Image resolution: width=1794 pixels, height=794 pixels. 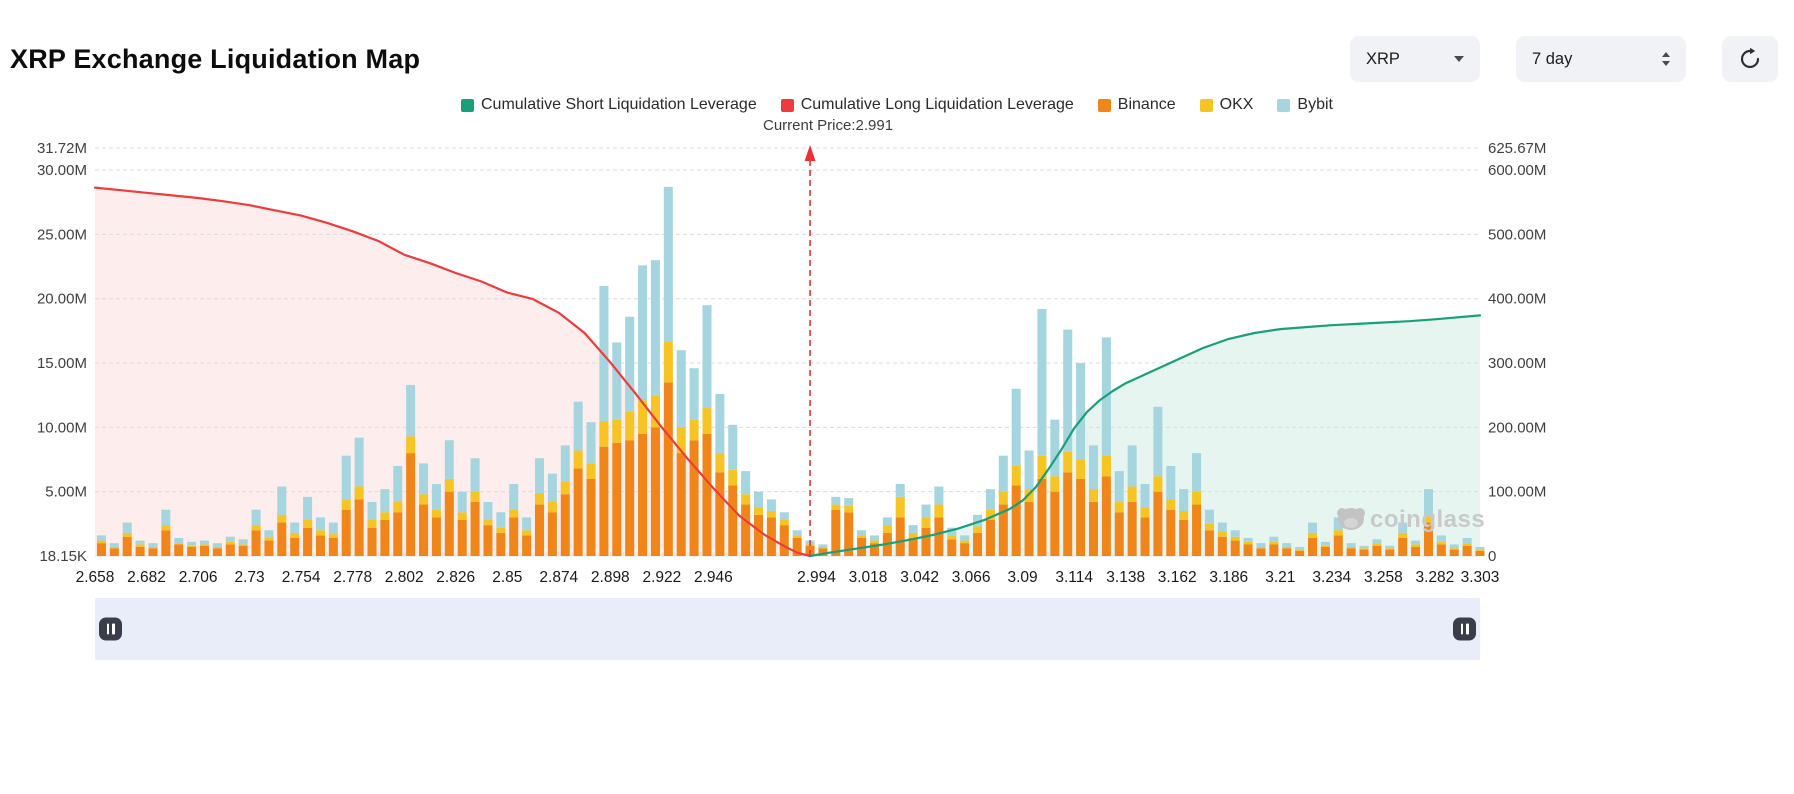 I want to click on navigator-handle-right, so click(x=1464, y=629).